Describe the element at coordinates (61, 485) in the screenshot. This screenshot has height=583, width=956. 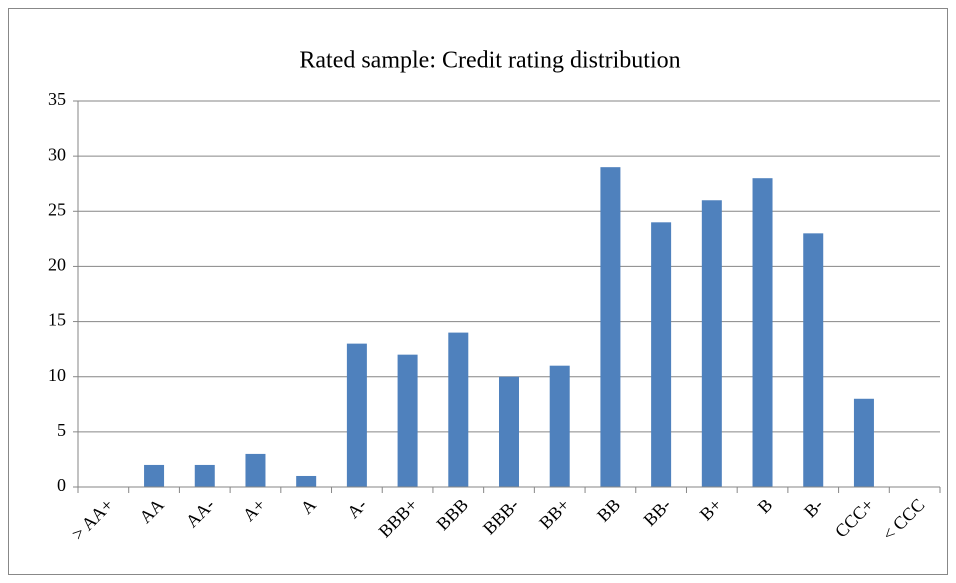
I see `y-tick-label: 0` at that location.